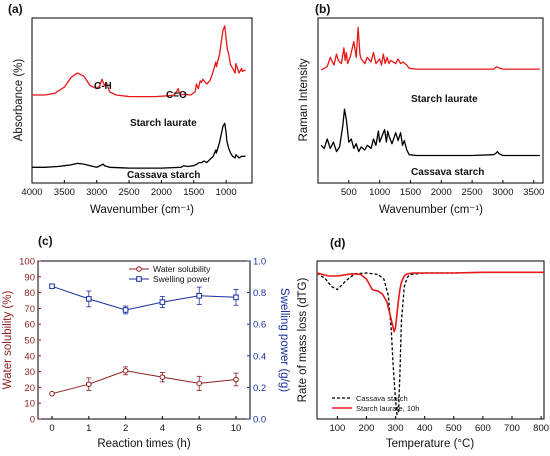  What do you see at coordinates (387, 408) in the screenshot?
I see `legend-starch-laurate-10h: Starch laurate, 10h` at bounding box center [387, 408].